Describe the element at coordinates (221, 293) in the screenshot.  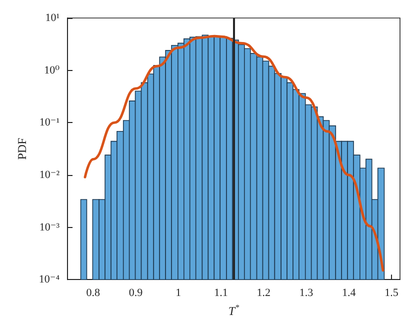
I see `x-tick-label: 1.1` at that location.